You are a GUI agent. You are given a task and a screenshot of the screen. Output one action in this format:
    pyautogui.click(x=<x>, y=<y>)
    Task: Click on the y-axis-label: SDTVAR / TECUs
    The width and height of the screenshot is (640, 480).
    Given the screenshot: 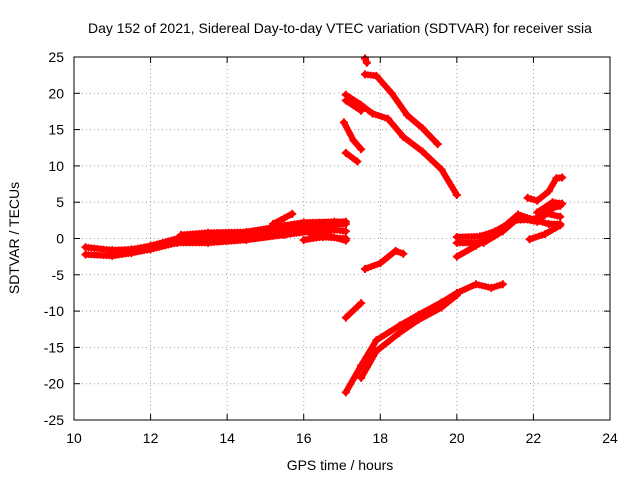 What is the action you would take?
    pyautogui.click(x=14, y=238)
    